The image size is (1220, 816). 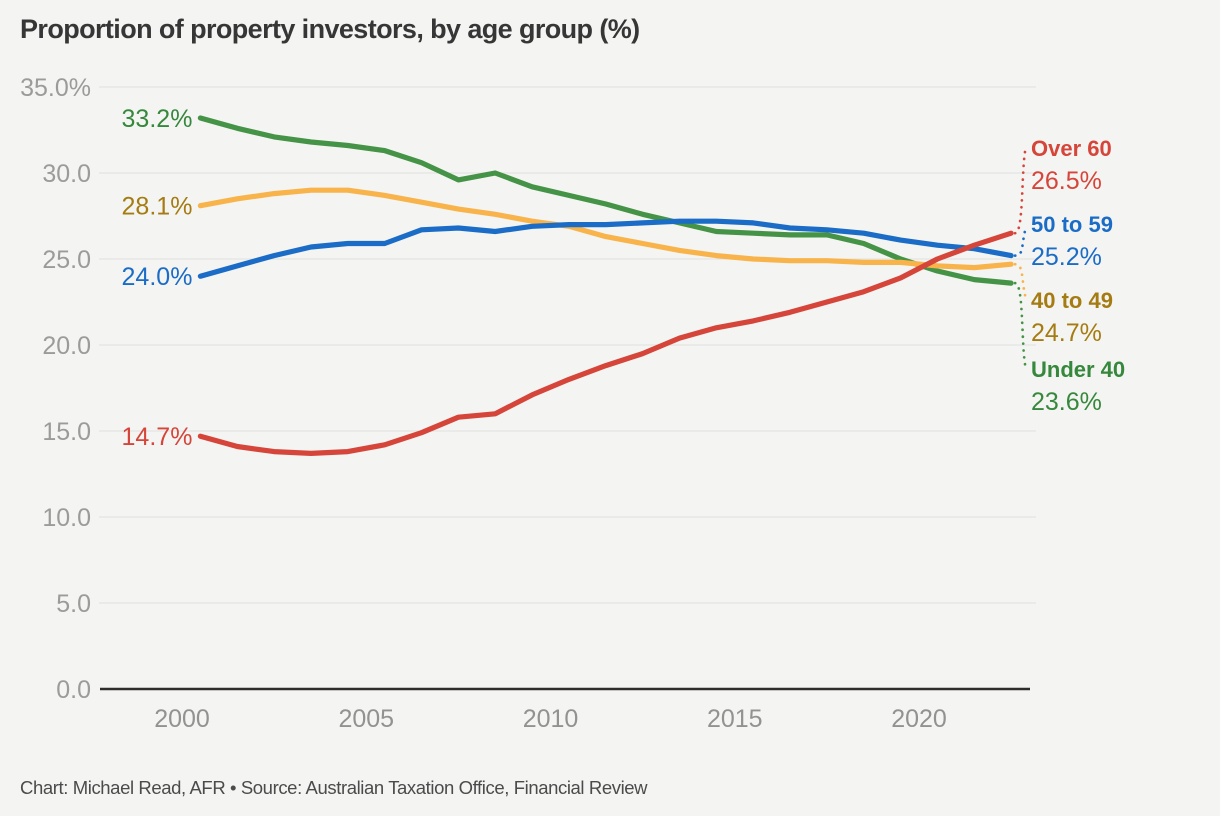 What do you see at coordinates (66, 260) in the screenshot?
I see `y-tick-label-25: 25.0` at bounding box center [66, 260].